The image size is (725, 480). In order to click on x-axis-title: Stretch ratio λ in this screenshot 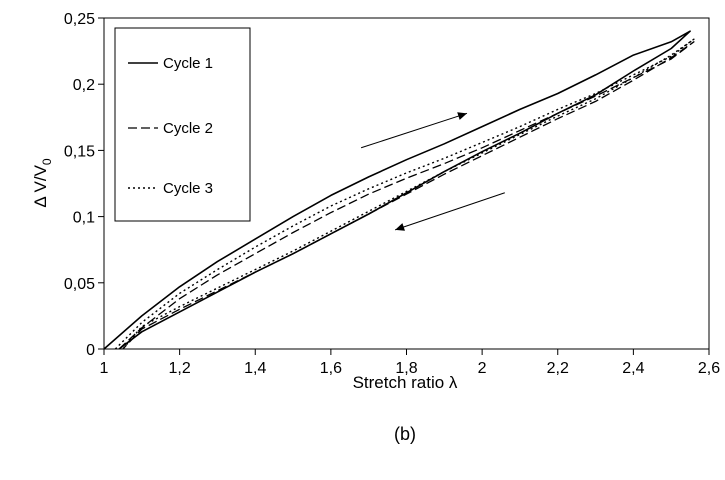, I will do `click(405, 382)`.